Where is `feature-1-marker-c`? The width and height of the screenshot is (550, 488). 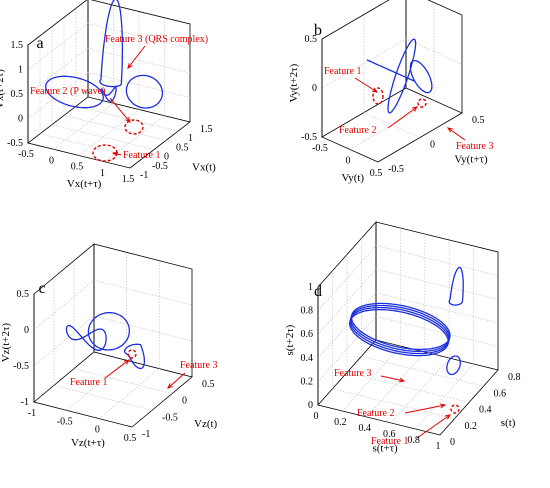
feature-1-marker-c is located at coordinates (132, 354).